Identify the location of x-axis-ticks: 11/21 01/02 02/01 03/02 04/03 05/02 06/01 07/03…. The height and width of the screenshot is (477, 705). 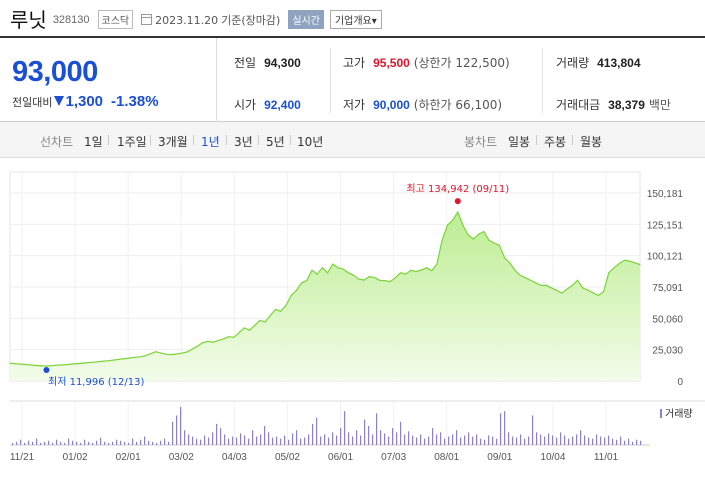
(314, 457).